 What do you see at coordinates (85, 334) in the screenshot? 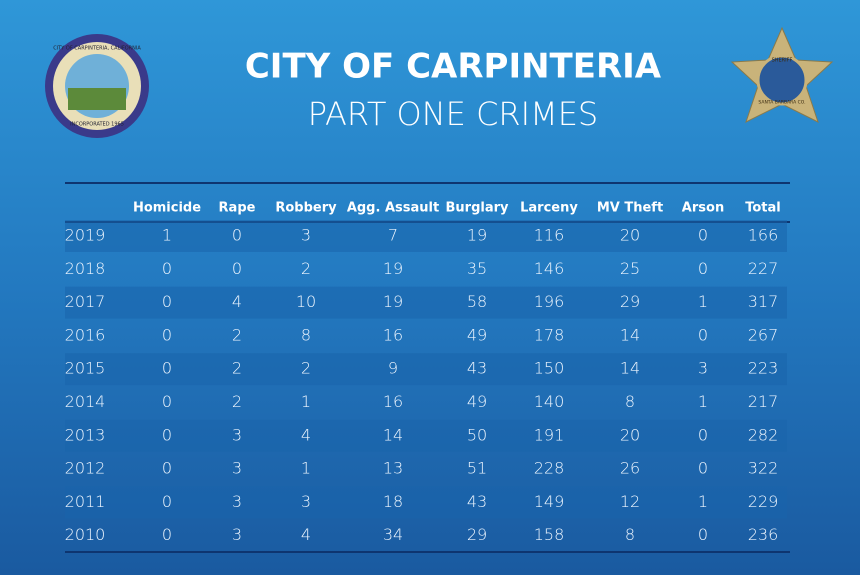
I see `row-year: 2016` at bounding box center [85, 334].